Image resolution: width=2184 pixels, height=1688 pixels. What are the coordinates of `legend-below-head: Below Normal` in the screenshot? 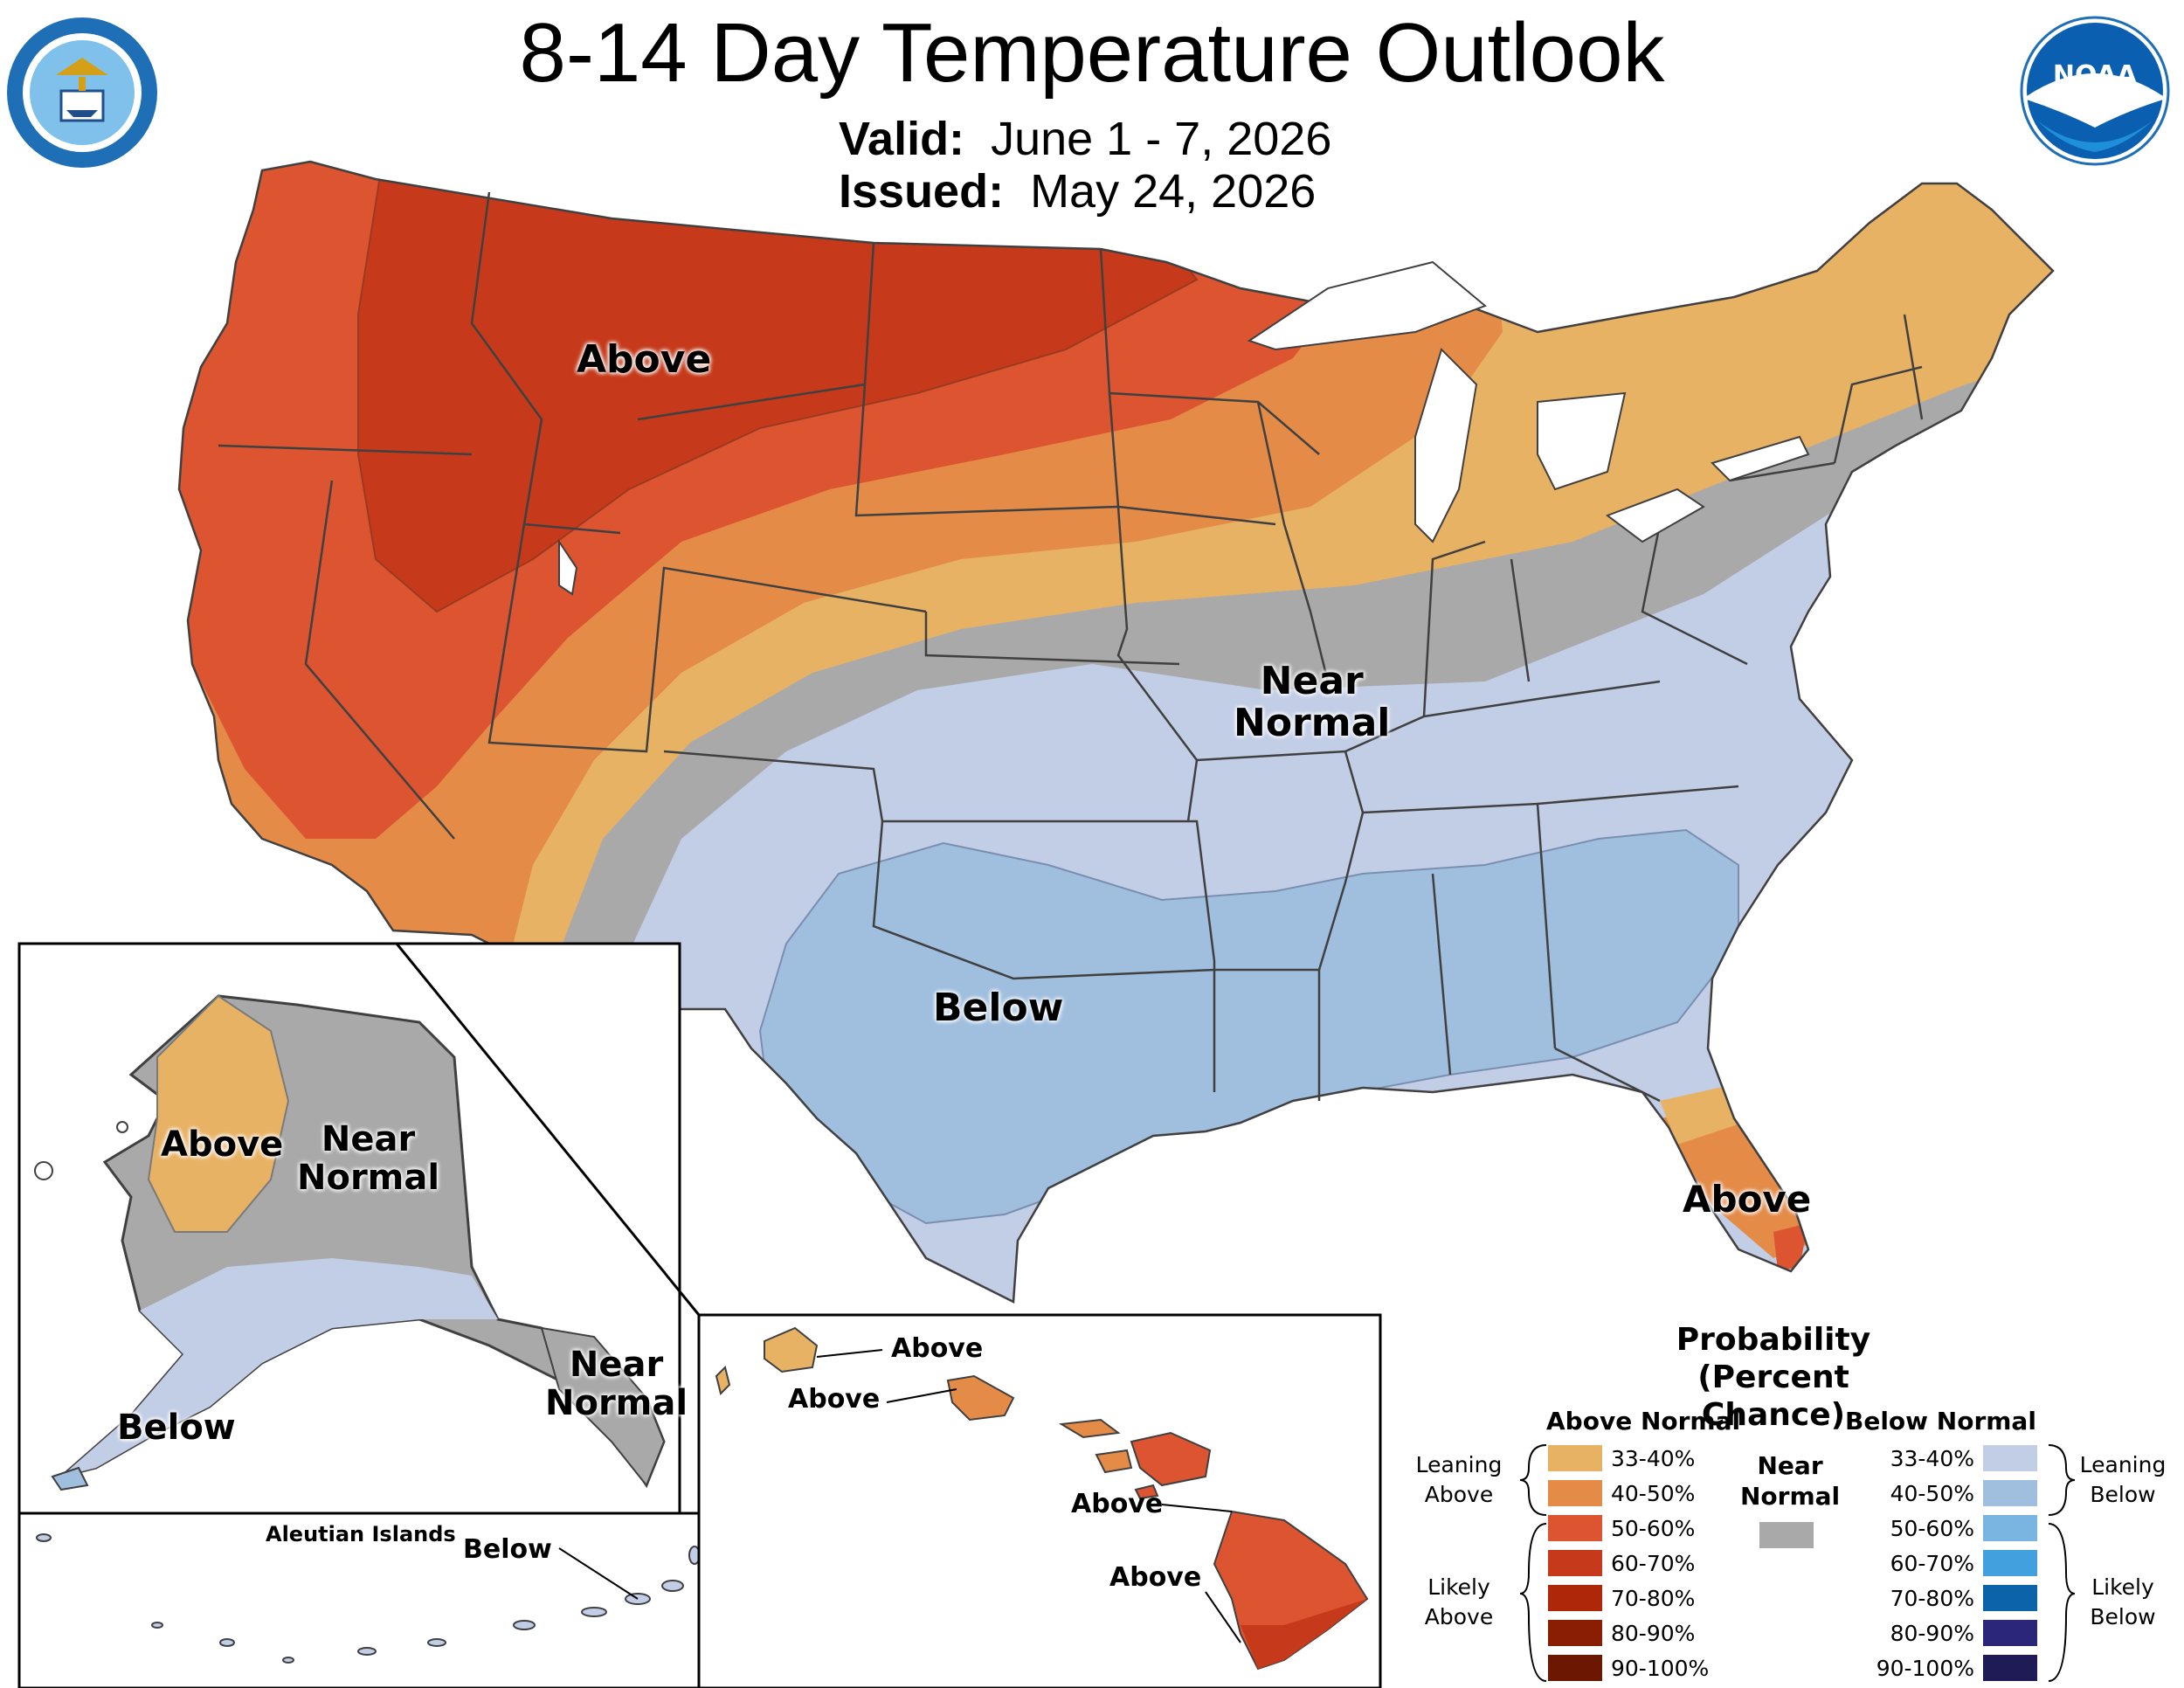 It's located at (1940, 1421).